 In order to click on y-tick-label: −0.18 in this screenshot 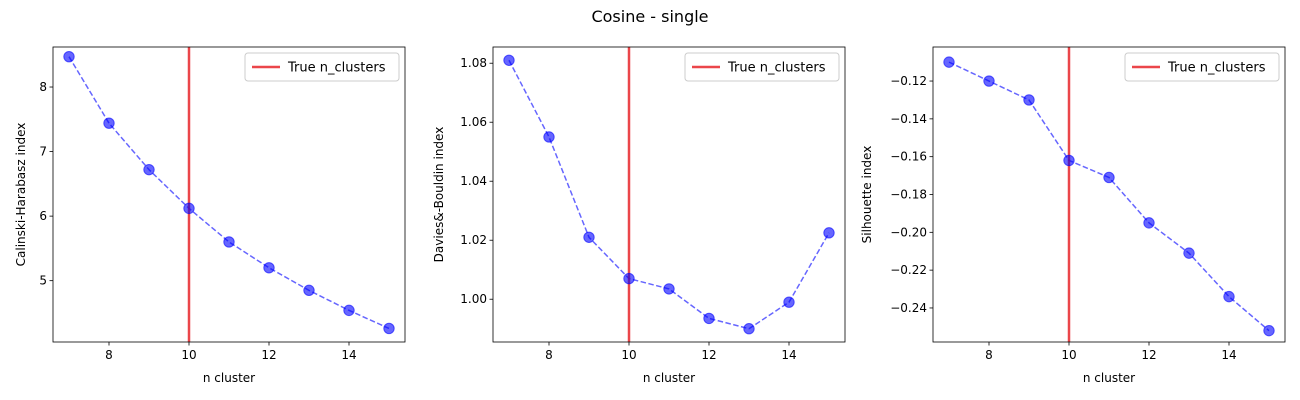, I will do `click(908, 195)`.